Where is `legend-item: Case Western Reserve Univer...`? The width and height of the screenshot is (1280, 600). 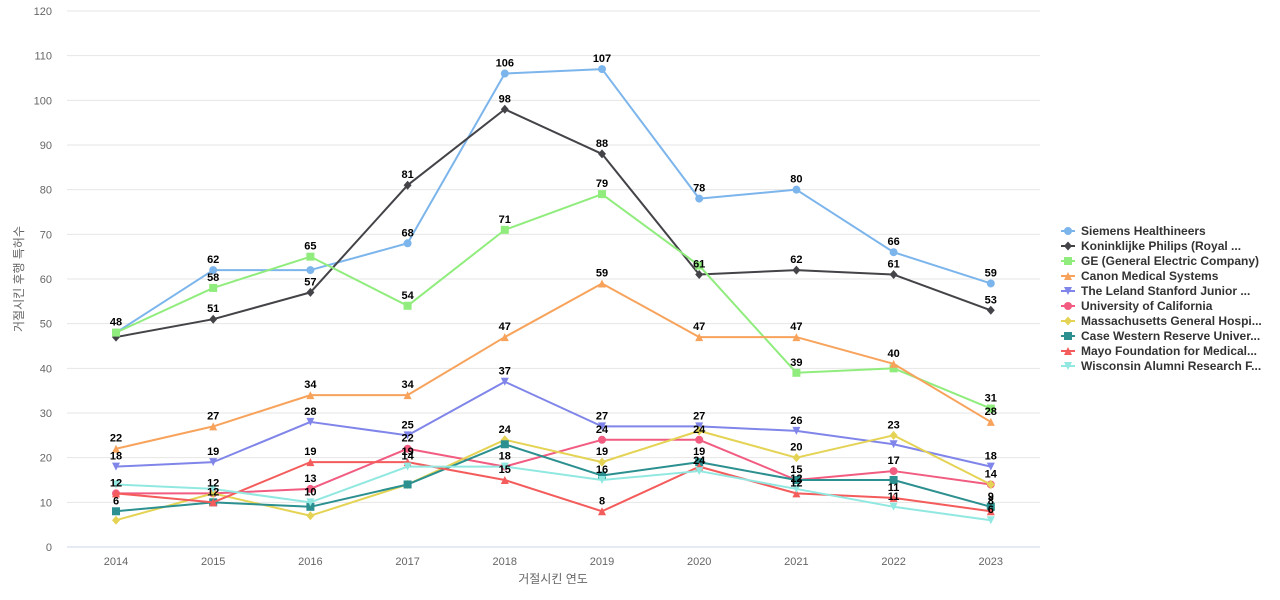 legend-item: Case Western Reserve Univer... is located at coordinates (1160, 336).